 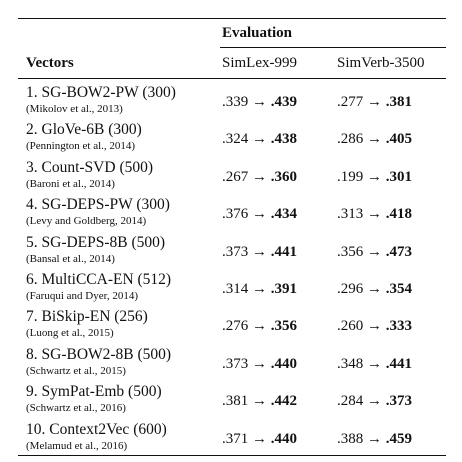 I want to click on score-cell: .276 → .356, so click(x=259, y=326).